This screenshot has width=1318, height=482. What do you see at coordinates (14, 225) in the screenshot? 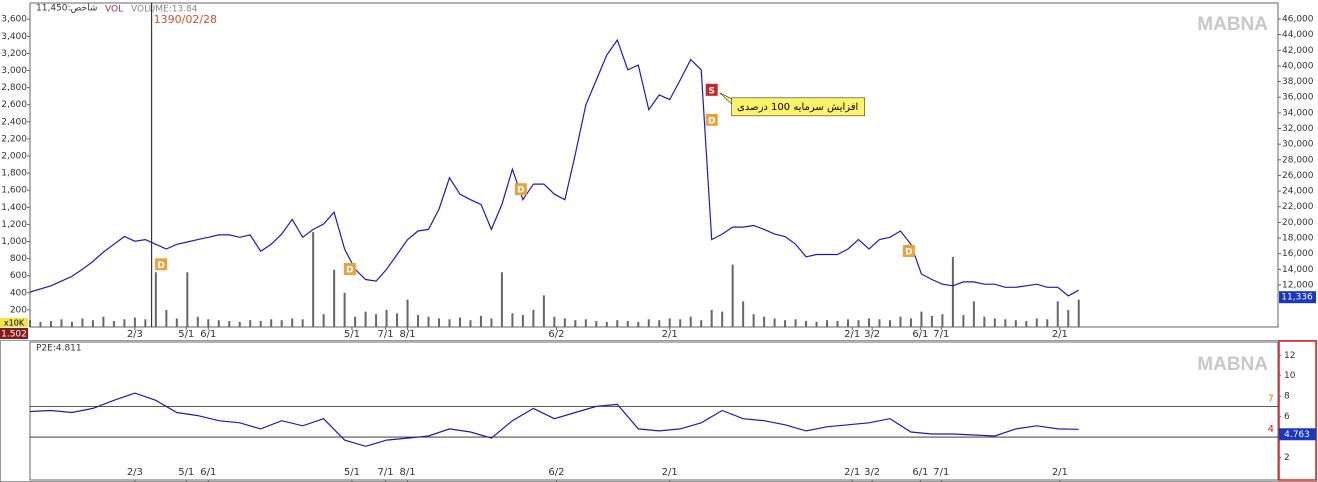
I see `y-tick-label: 1,200` at bounding box center [14, 225].